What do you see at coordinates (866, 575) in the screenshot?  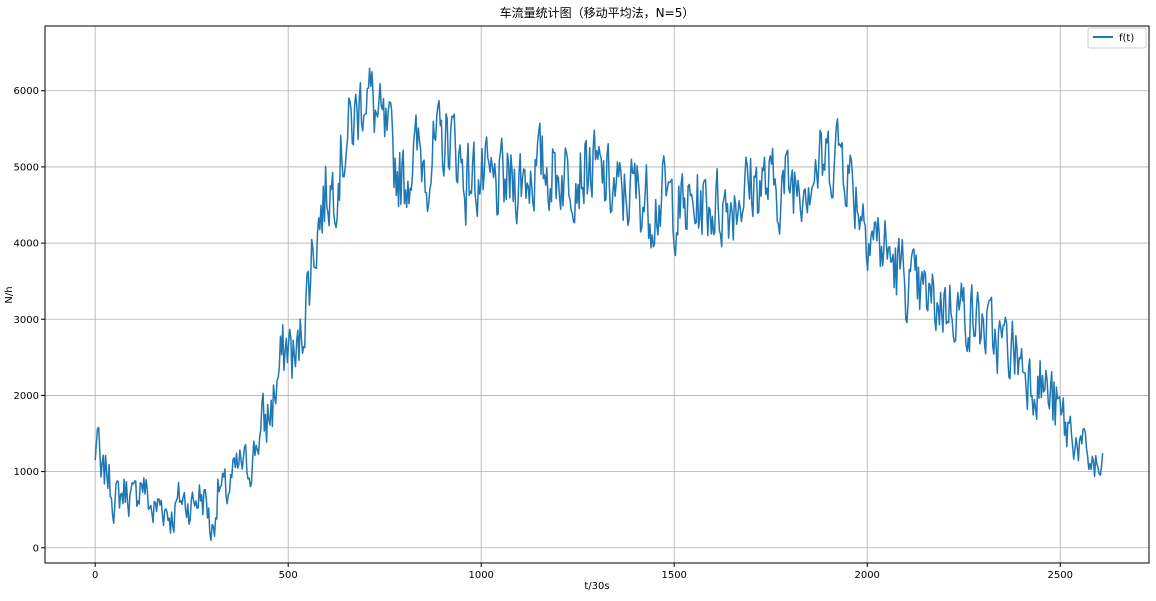 I see `x-tick-label: 2000` at bounding box center [866, 575].